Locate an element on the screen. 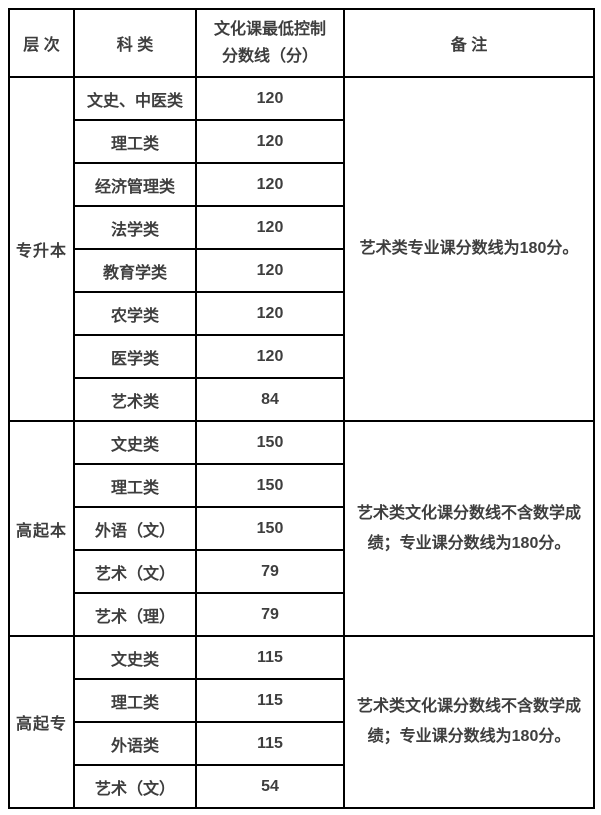 The image size is (601, 815). table-row: 外语类 115 is located at coordinates (301, 743).